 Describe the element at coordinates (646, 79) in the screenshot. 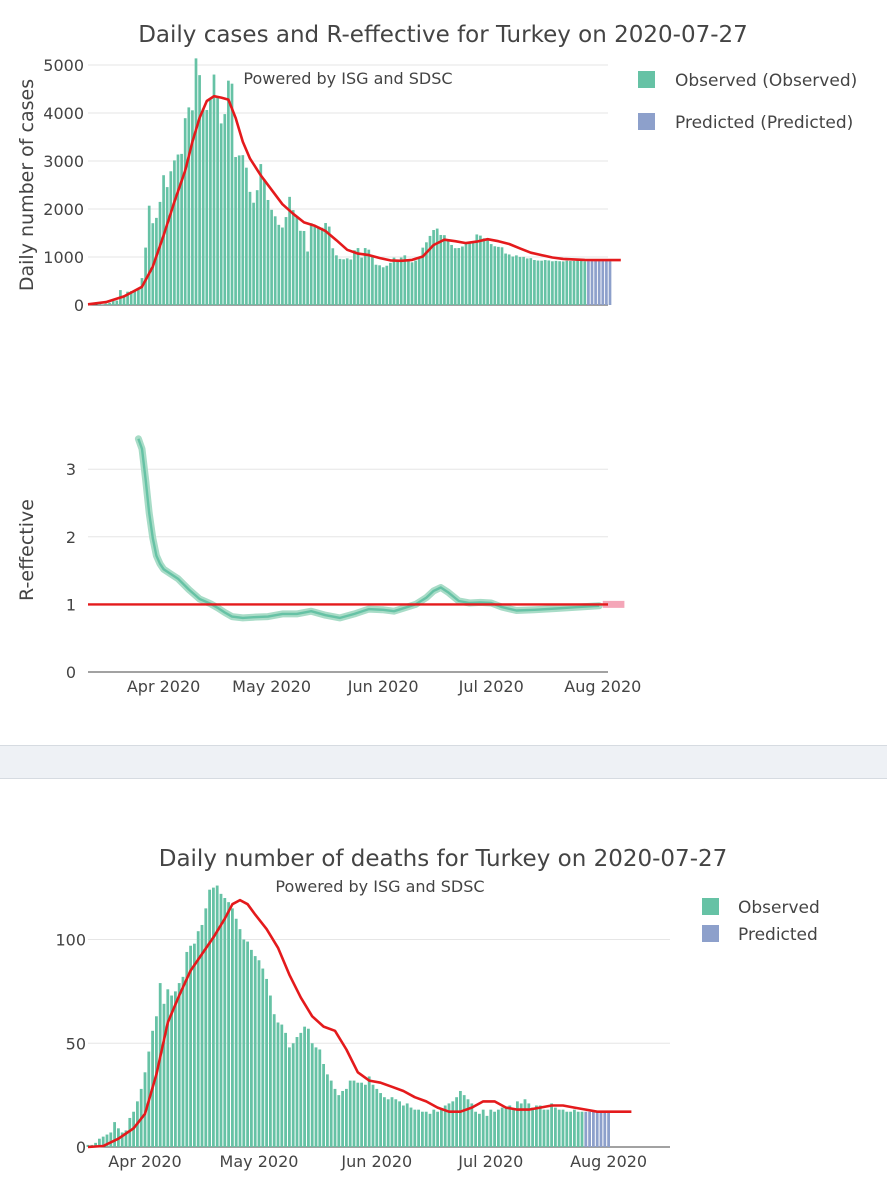

I see `legend-swatch-observed` at that location.